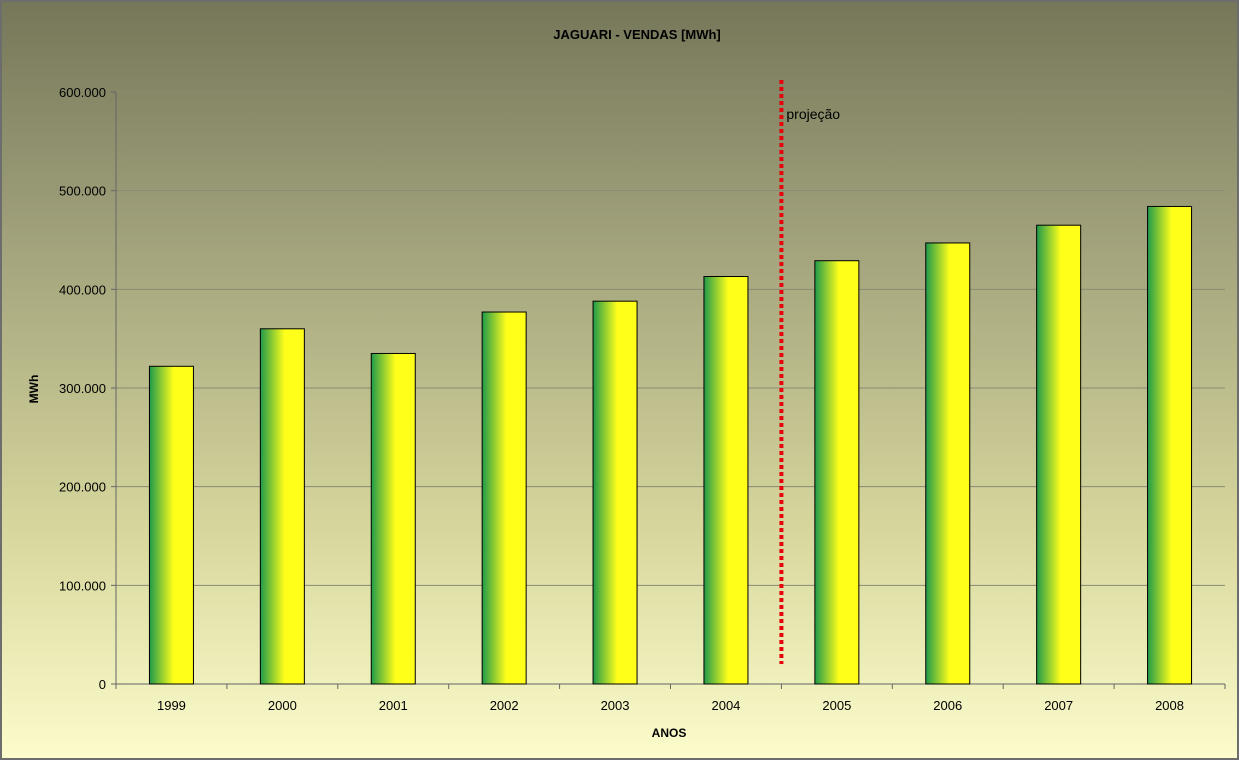  Describe the element at coordinates (726, 480) in the screenshot. I see `bar-2004` at that location.